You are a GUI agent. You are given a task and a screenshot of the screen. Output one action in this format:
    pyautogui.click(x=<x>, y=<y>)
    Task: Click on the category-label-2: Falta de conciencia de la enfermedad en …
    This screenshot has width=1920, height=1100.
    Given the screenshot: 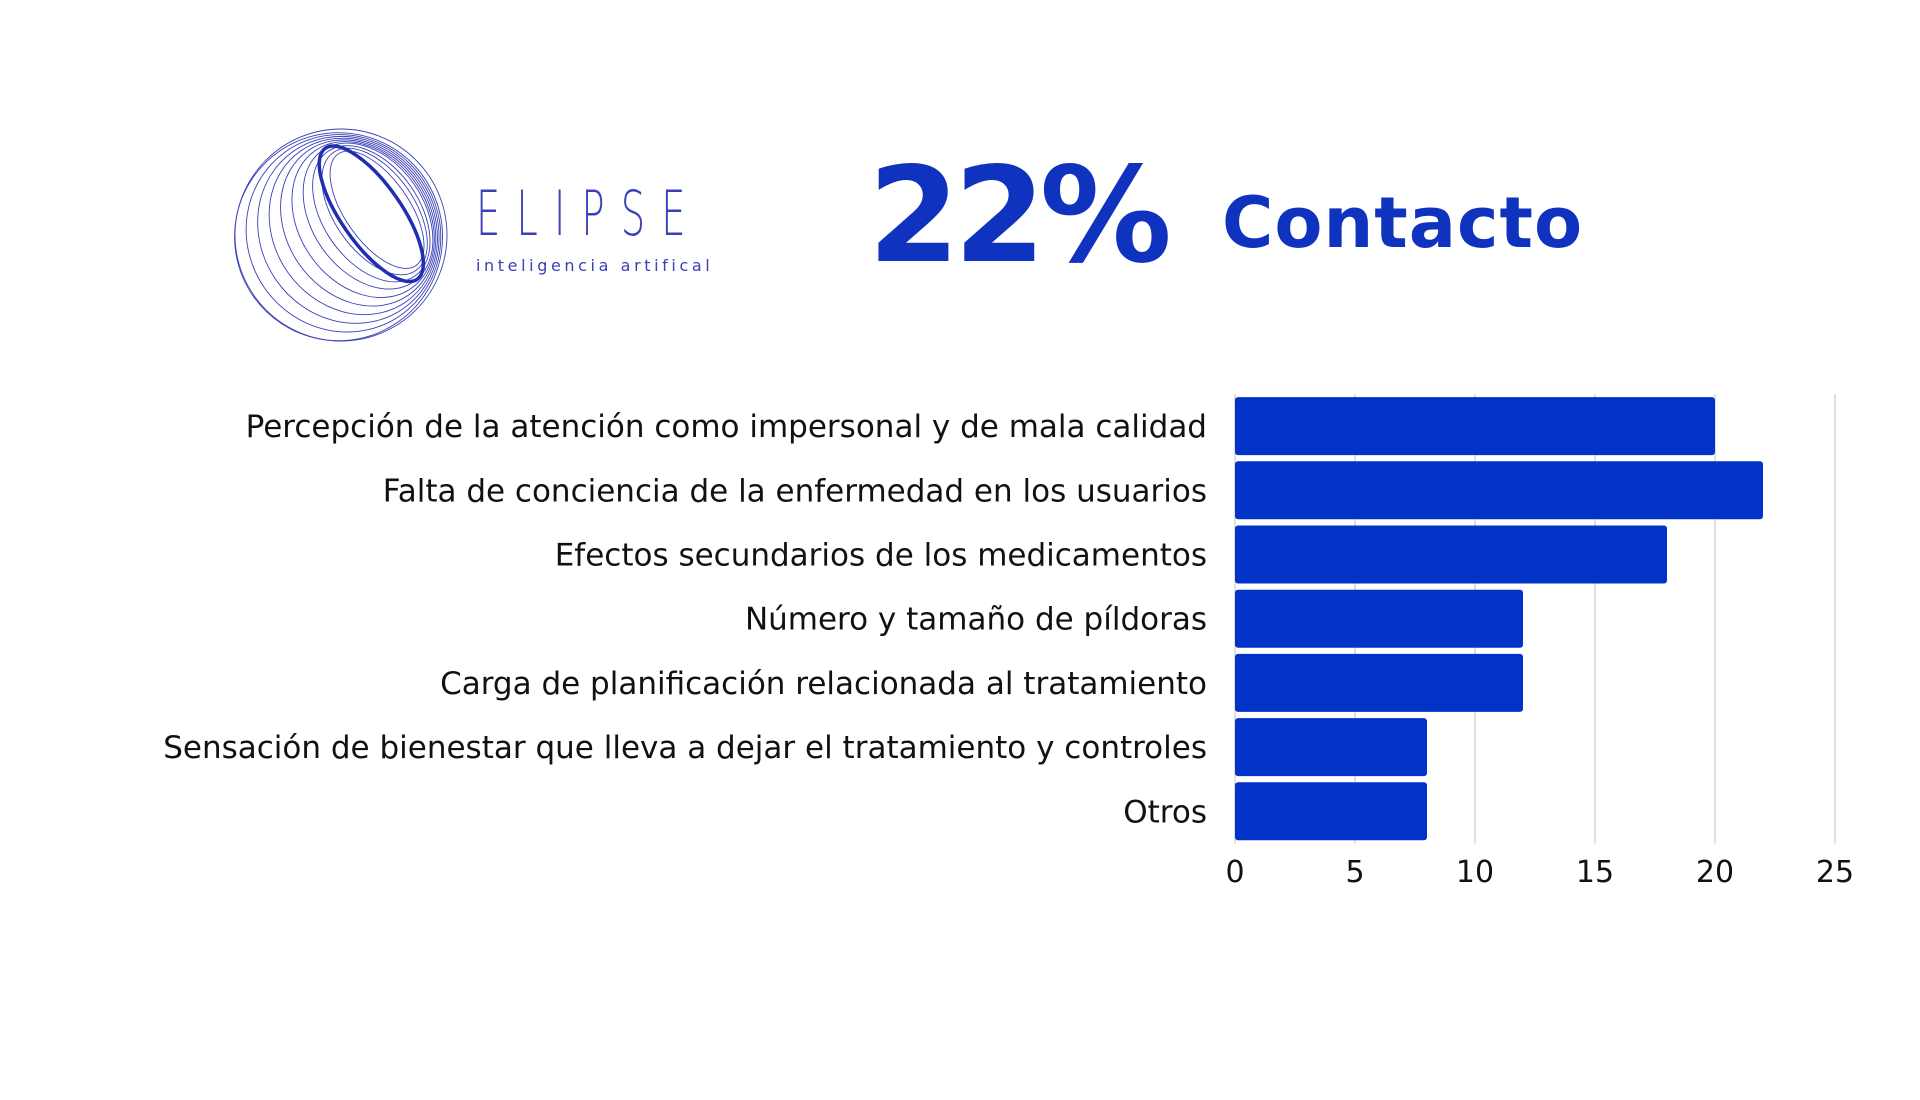 What is the action you would take?
    pyautogui.click(x=795, y=491)
    